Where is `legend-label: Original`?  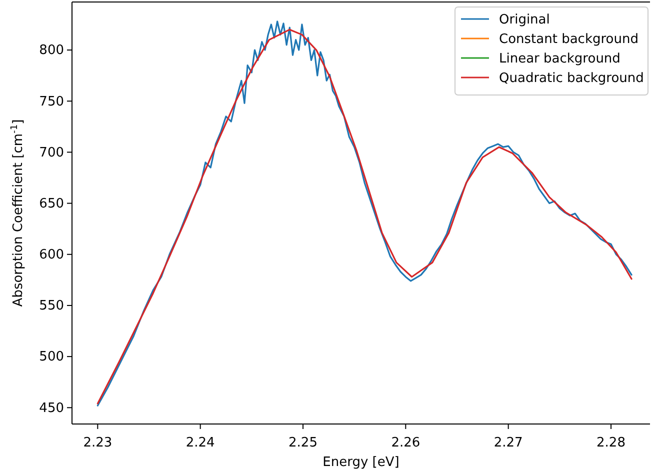
legend-label: Original is located at coordinates (524, 20).